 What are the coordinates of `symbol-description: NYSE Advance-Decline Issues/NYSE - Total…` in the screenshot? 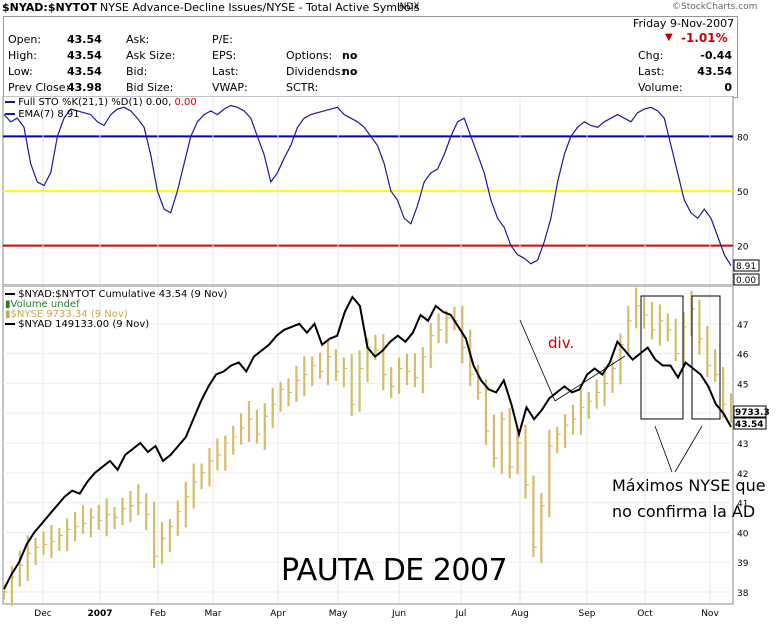 It's located at (260, 7).